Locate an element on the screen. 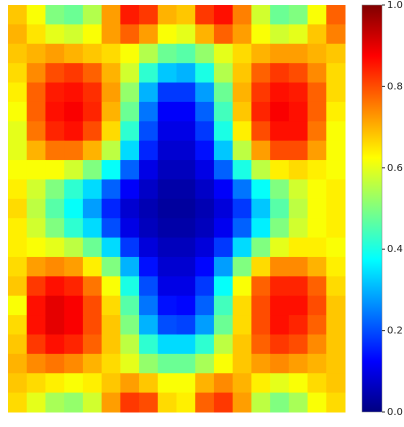  colorbar-tick-label: 1.0 is located at coordinates (395, 5).